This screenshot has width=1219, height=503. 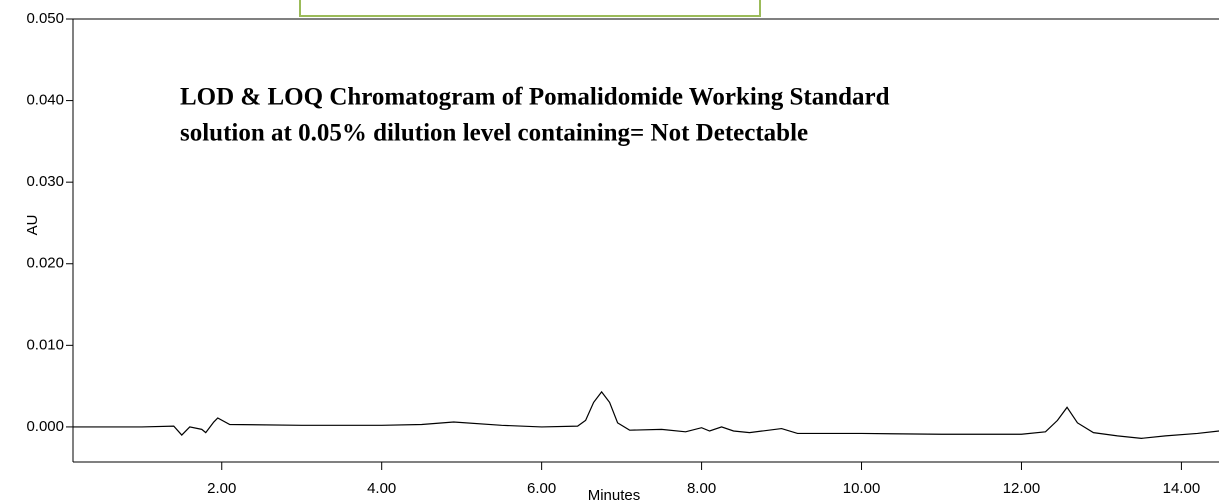 What do you see at coordinates (45, 181) in the screenshot?
I see `y-tick-label: 0.030` at bounding box center [45, 181].